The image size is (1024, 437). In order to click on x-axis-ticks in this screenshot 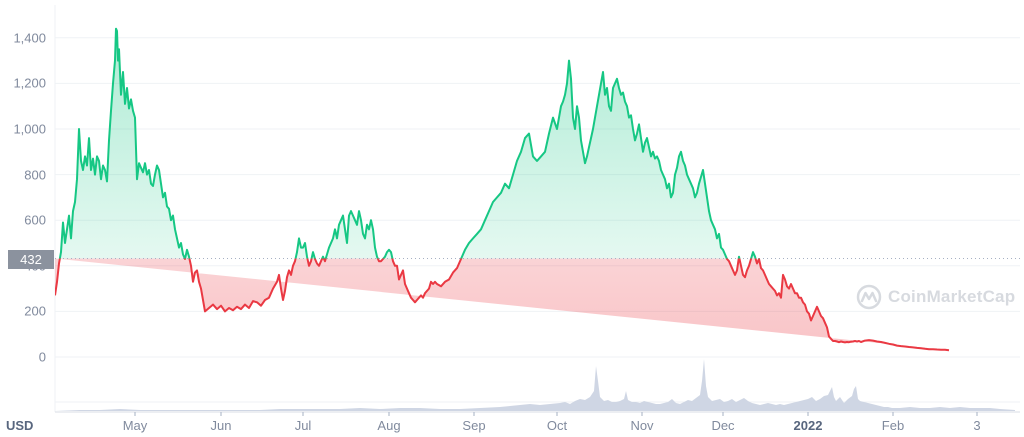, I will do `click(556, 414)`.